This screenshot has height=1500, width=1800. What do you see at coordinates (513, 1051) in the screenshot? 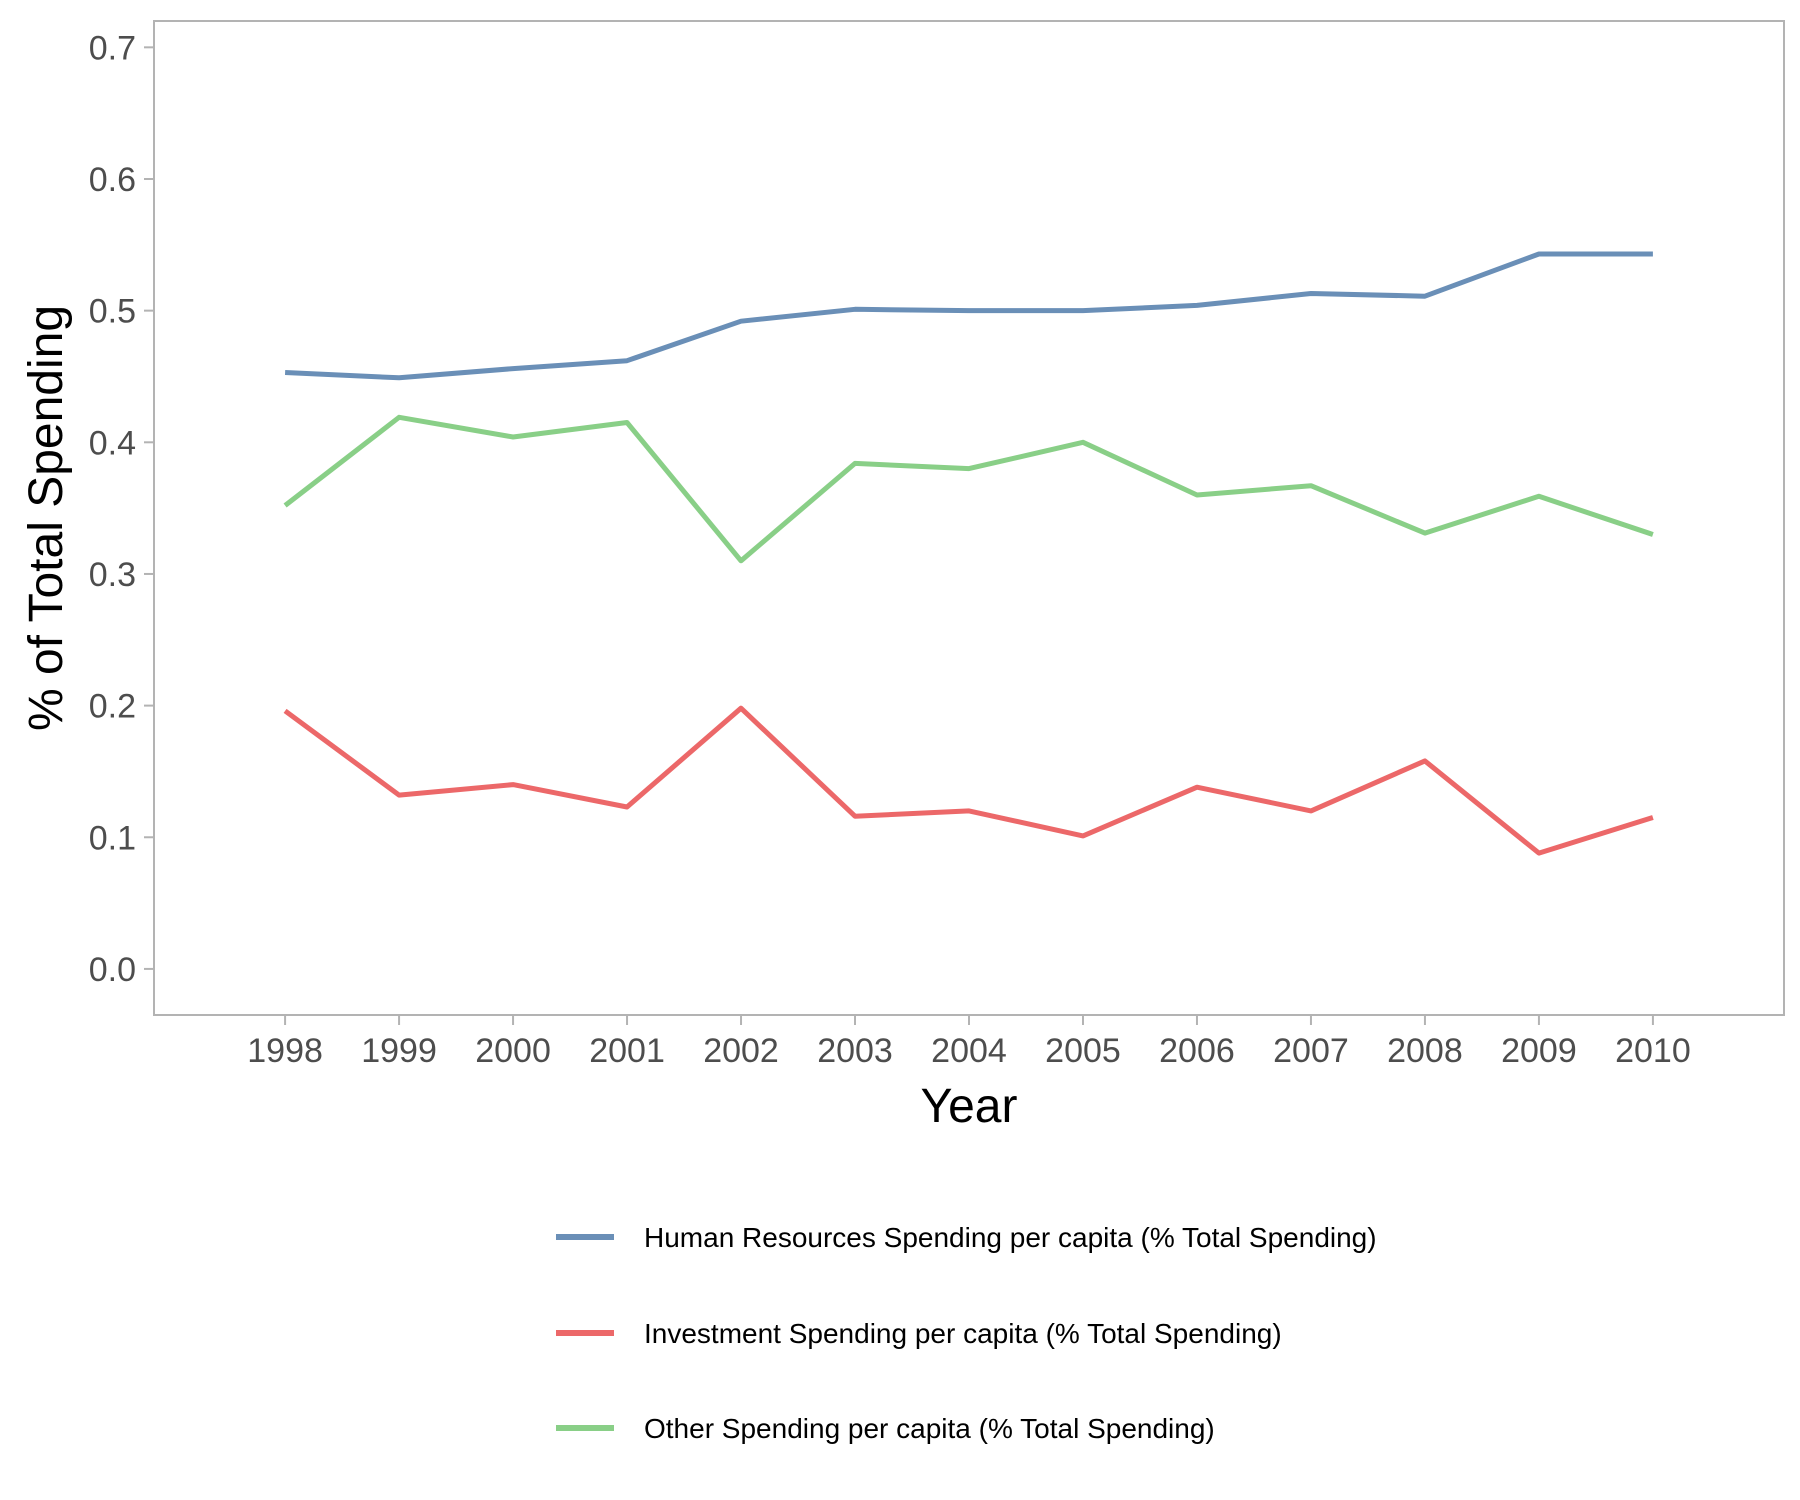
I see `x-tick-label: 2000` at bounding box center [513, 1051].